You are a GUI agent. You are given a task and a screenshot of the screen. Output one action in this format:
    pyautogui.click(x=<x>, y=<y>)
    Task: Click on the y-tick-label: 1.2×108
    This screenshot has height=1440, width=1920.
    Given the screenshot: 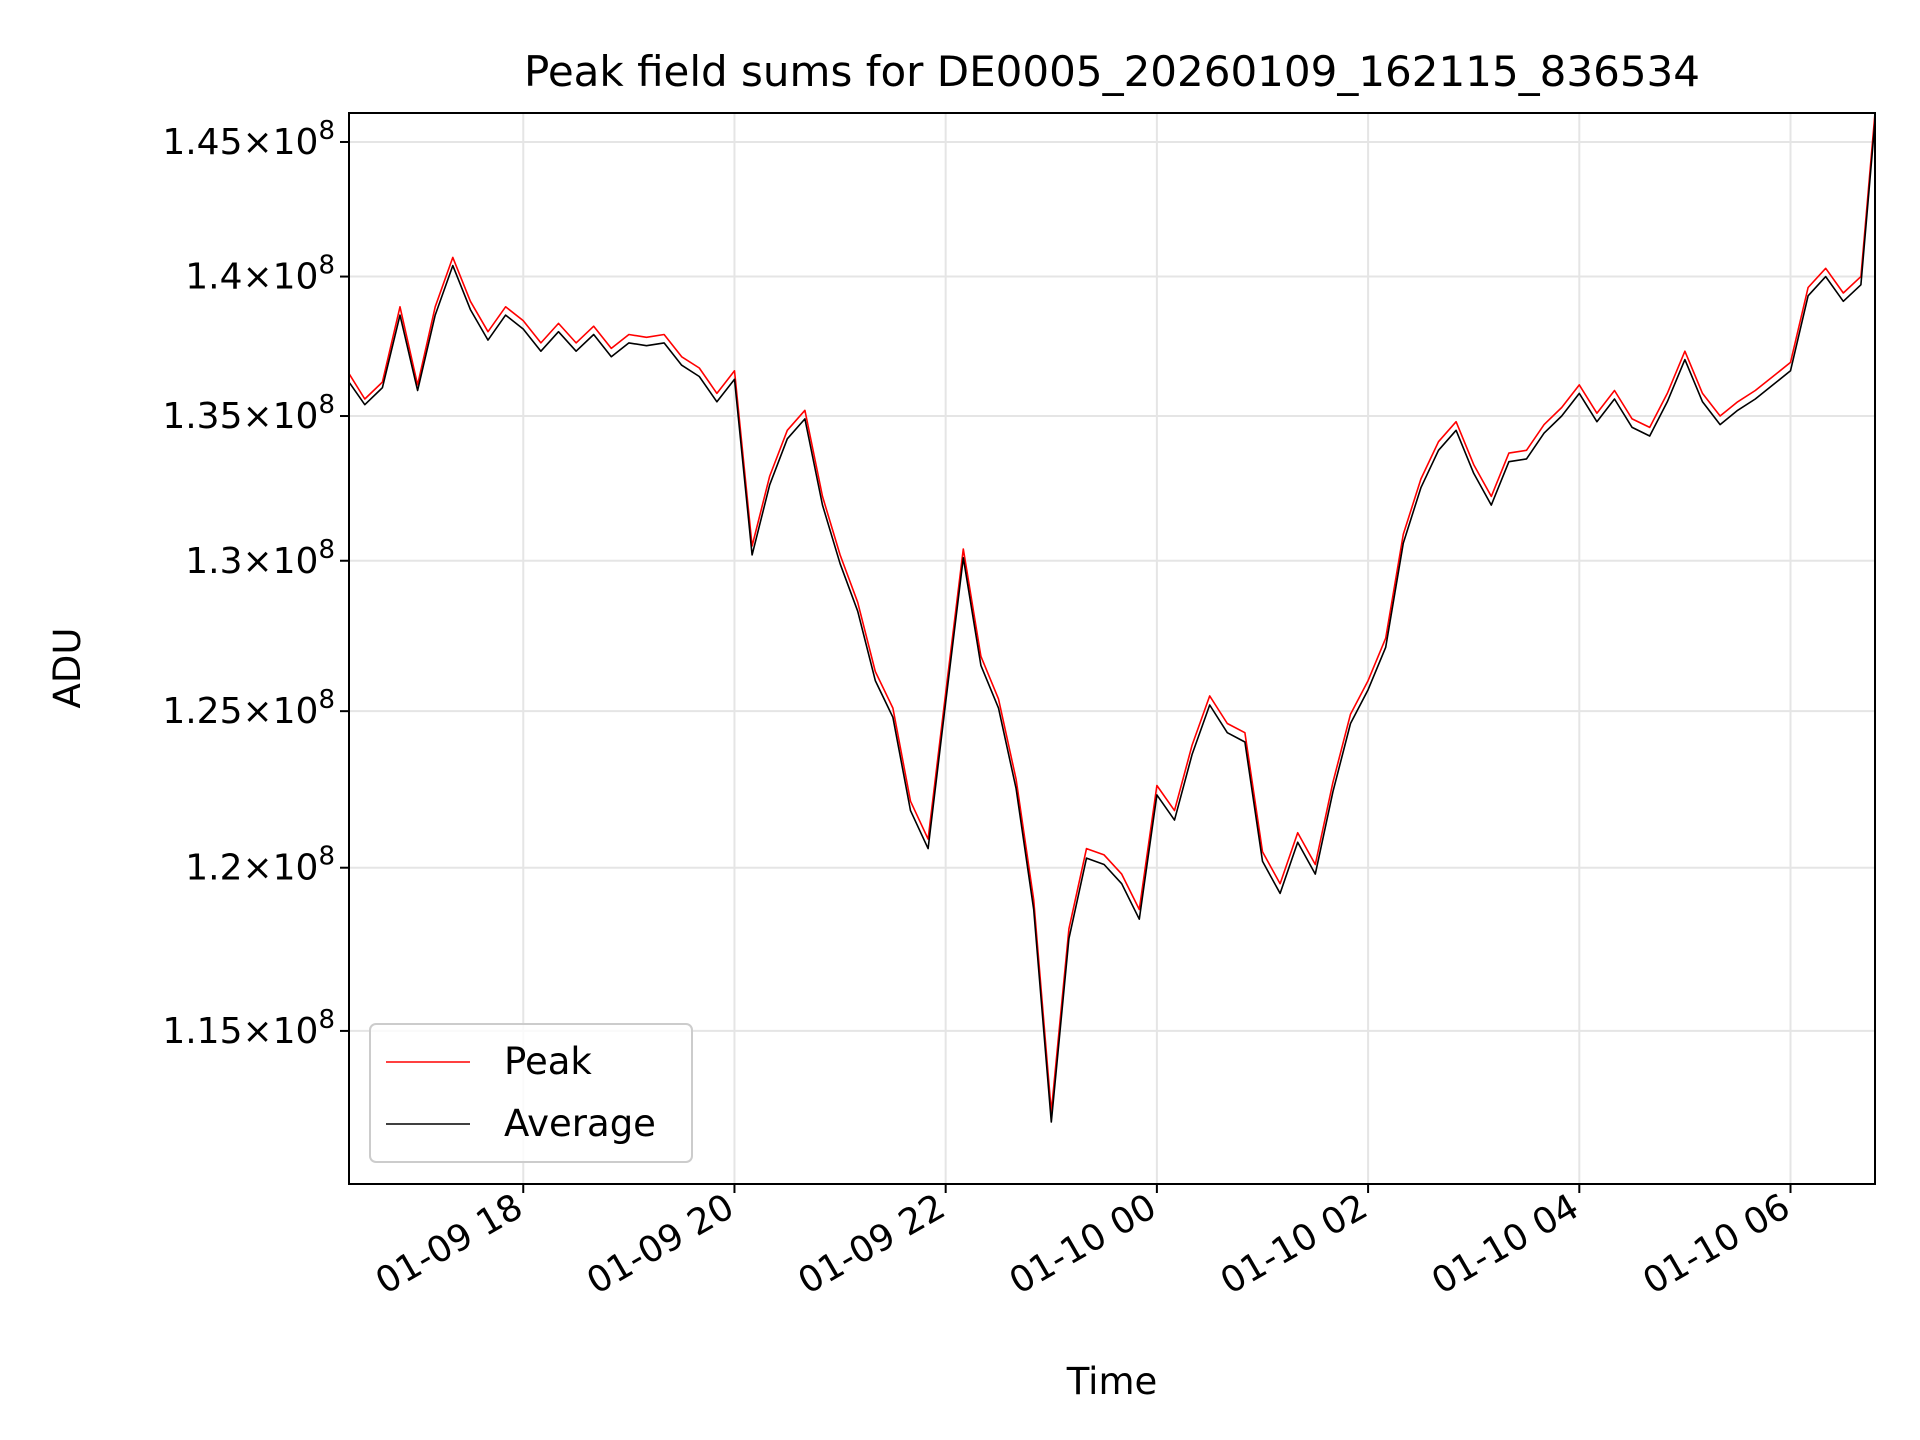 What is the action you would take?
    pyautogui.click(x=260, y=865)
    